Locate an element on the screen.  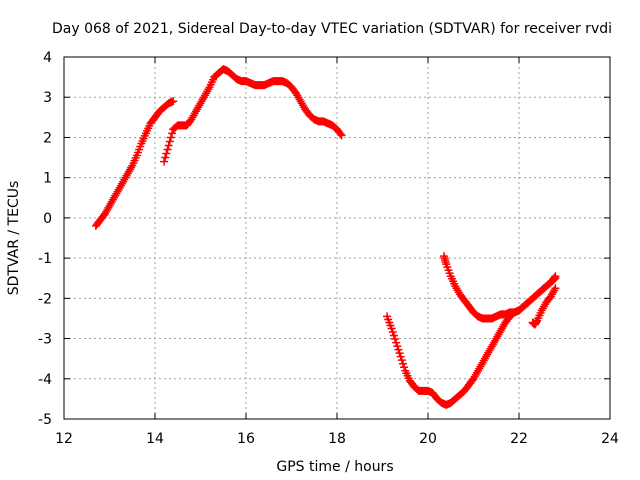
y-tick-label: -4 is located at coordinates (45, 380).